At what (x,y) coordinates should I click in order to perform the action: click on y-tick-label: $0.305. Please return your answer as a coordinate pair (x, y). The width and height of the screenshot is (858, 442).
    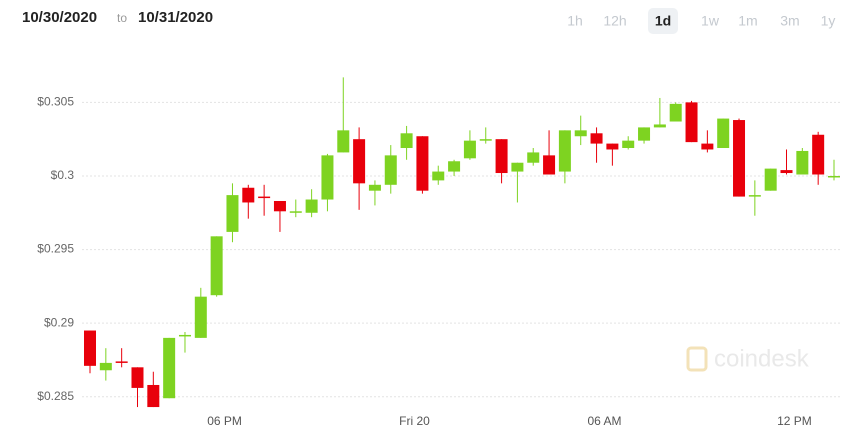
    Looking at the image, I should click on (55, 102).